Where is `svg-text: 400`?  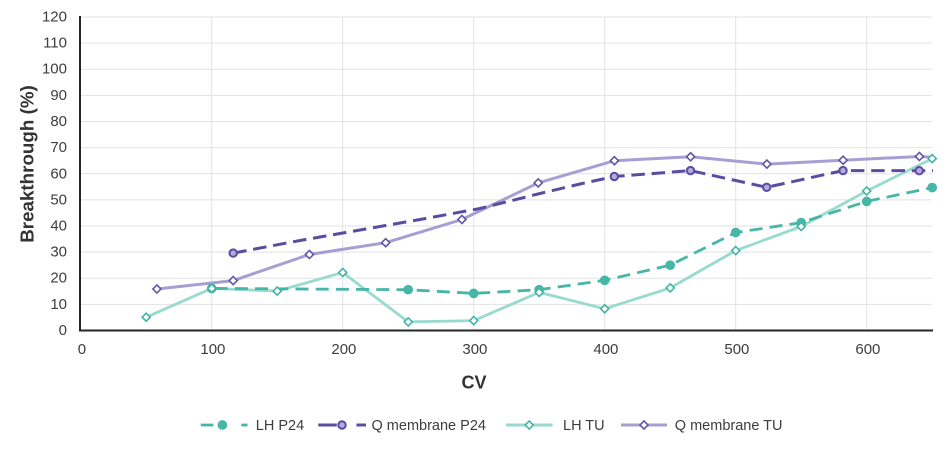 svg-text: 400 is located at coordinates (605, 349).